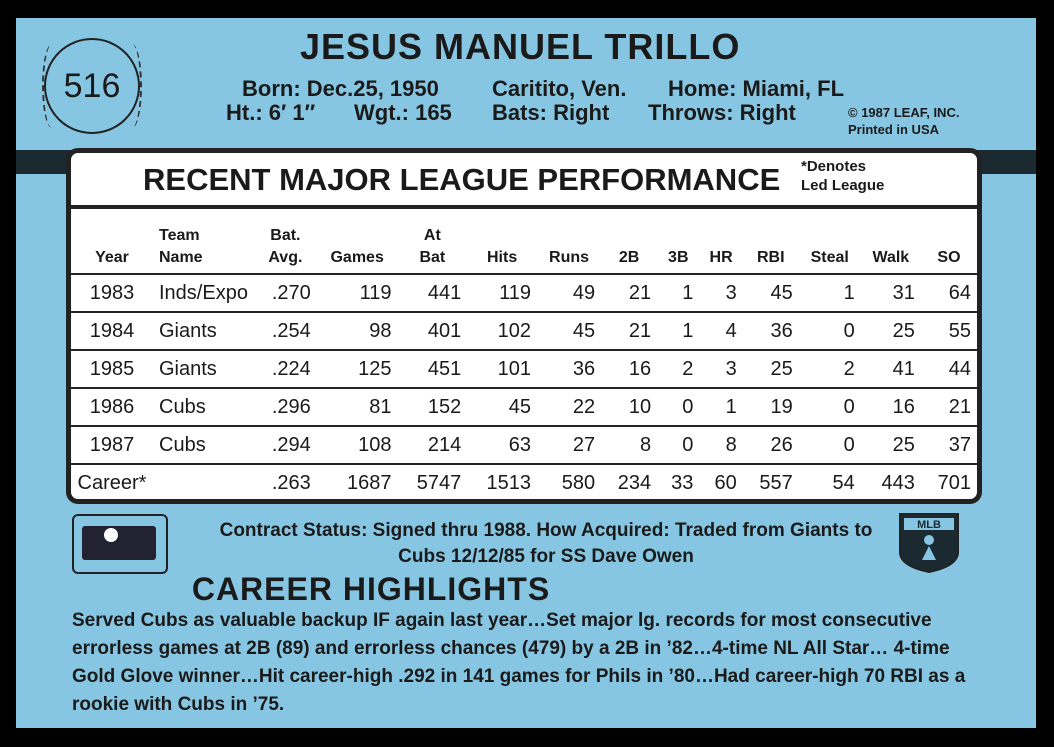  Describe the element at coordinates (520, 46) in the screenshot. I see `player-name: JESUS MANUEL TRILLO` at that location.